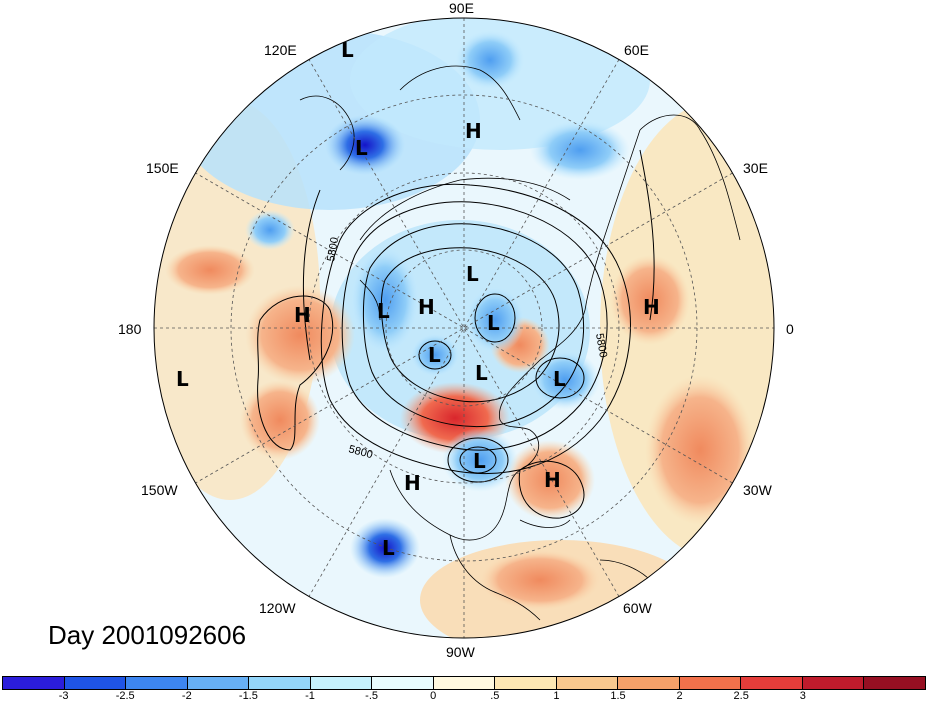  What do you see at coordinates (159, 490) in the screenshot?
I see `longitude-label-150w: 150W` at bounding box center [159, 490].